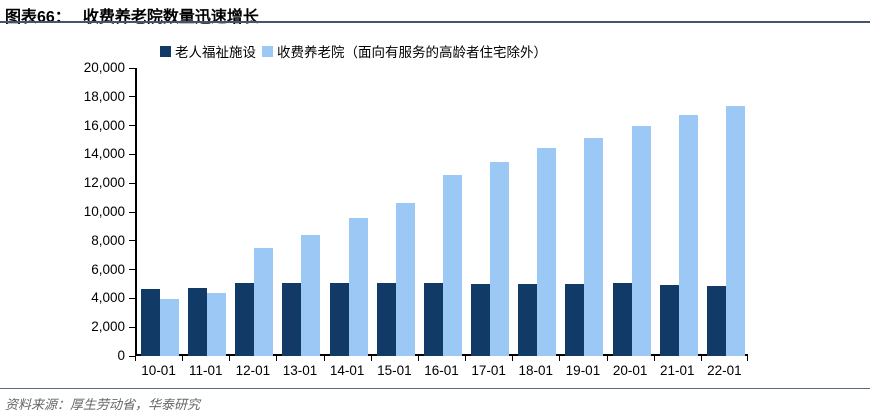  Describe the element at coordinates (108, 298) in the screenshot. I see `y-axis-tick-label: 4,000` at that location.